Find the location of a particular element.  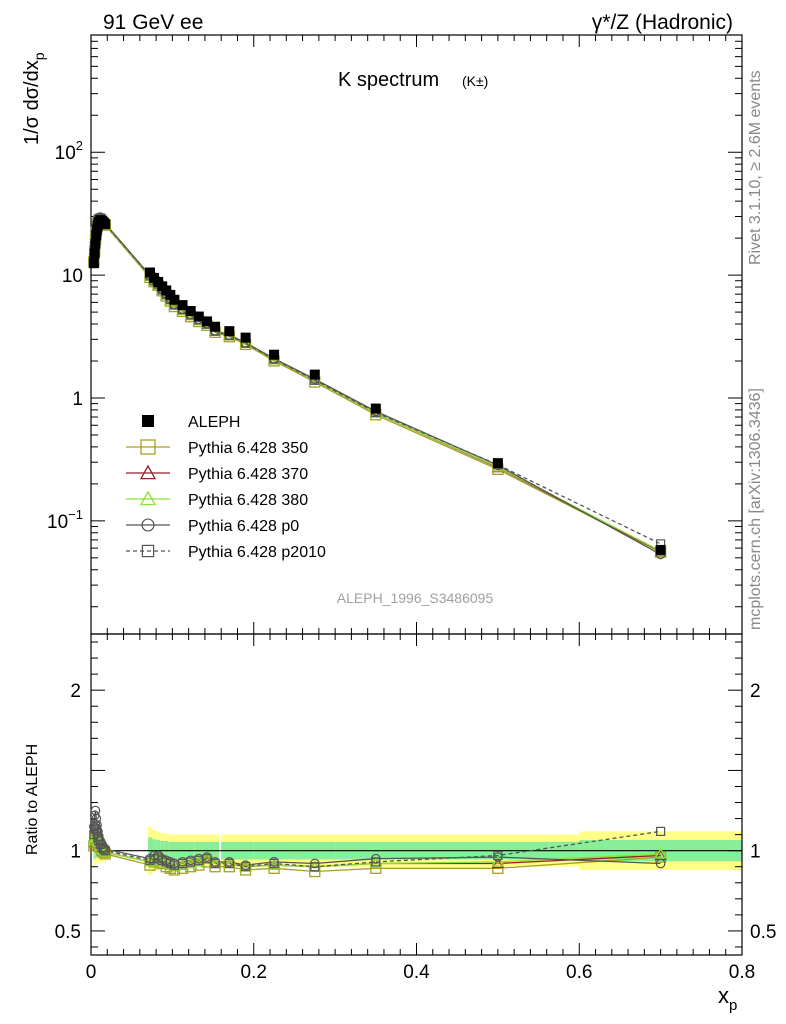

svg-text: 1/σ dσ/dxp is located at coordinates (34, 98).